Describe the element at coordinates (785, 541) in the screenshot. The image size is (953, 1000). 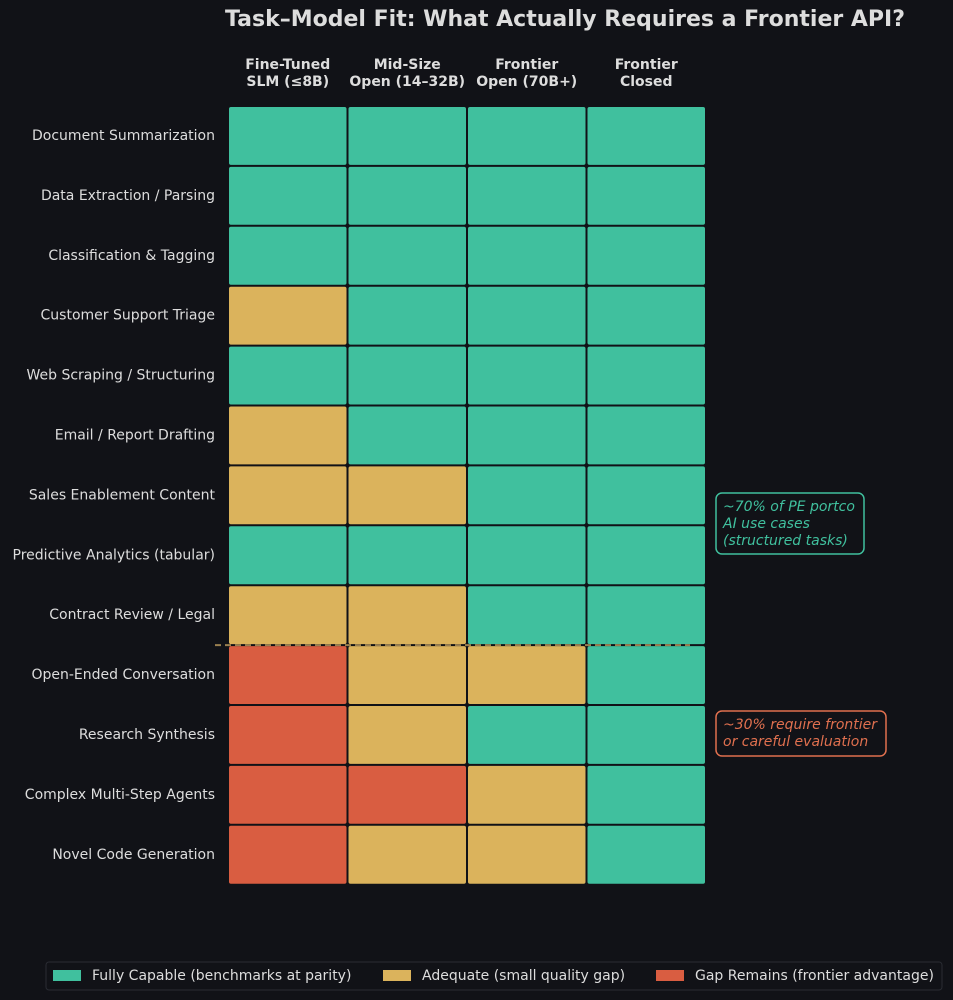
I see `annotation-text: (structured tasks)` at that location.